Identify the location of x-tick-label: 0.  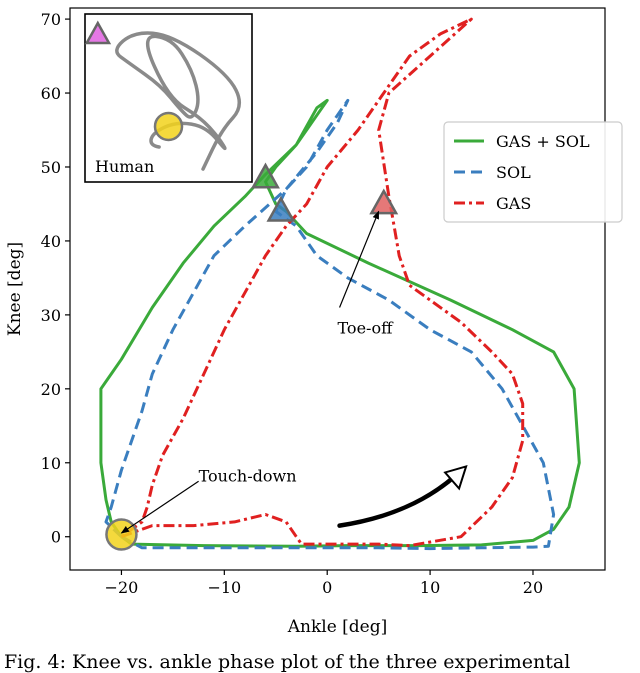
(327, 587).